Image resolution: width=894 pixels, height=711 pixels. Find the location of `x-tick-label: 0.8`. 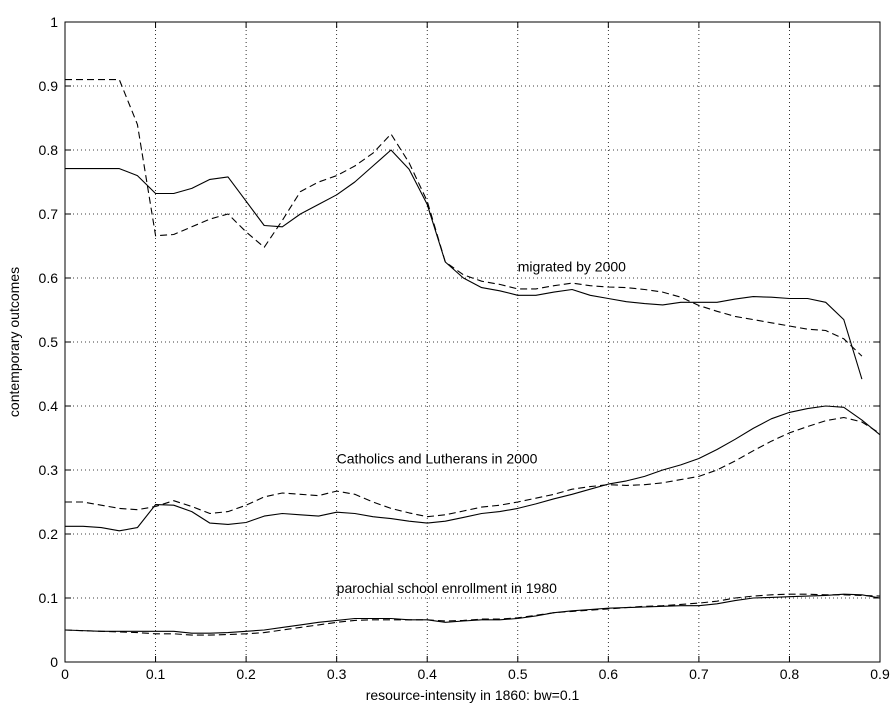

x-tick-label: 0.8 is located at coordinates (790, 674).